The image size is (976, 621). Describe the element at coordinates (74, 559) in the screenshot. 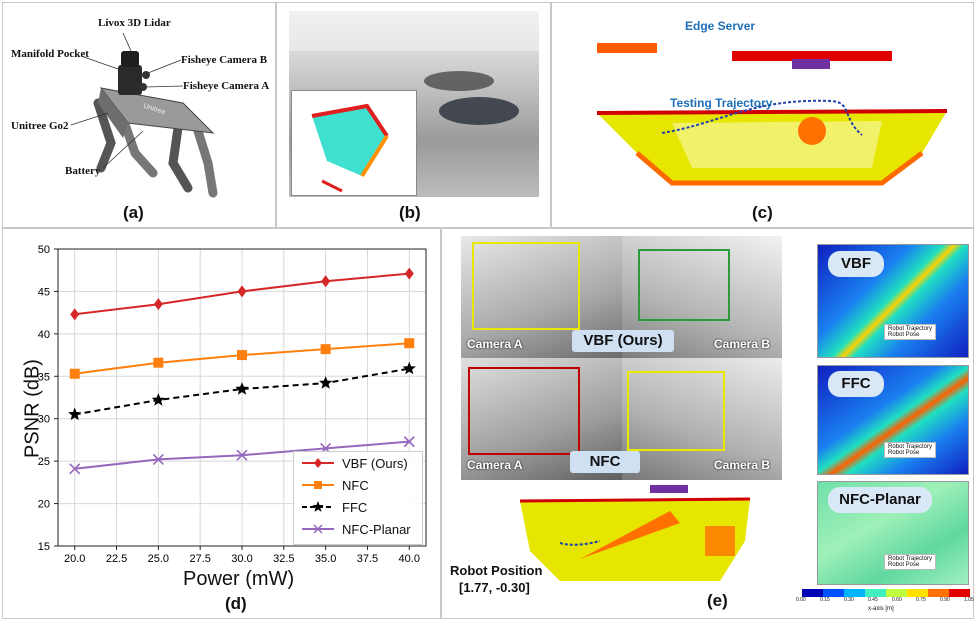

I see `x-tick-label: 20.0` at that location.